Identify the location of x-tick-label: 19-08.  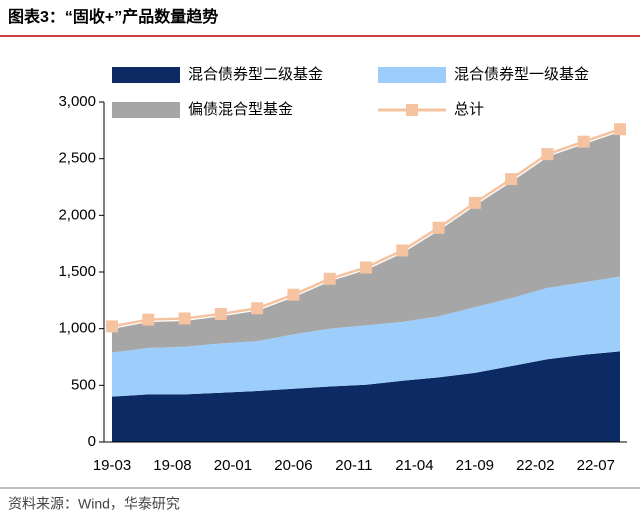
(172, 465).